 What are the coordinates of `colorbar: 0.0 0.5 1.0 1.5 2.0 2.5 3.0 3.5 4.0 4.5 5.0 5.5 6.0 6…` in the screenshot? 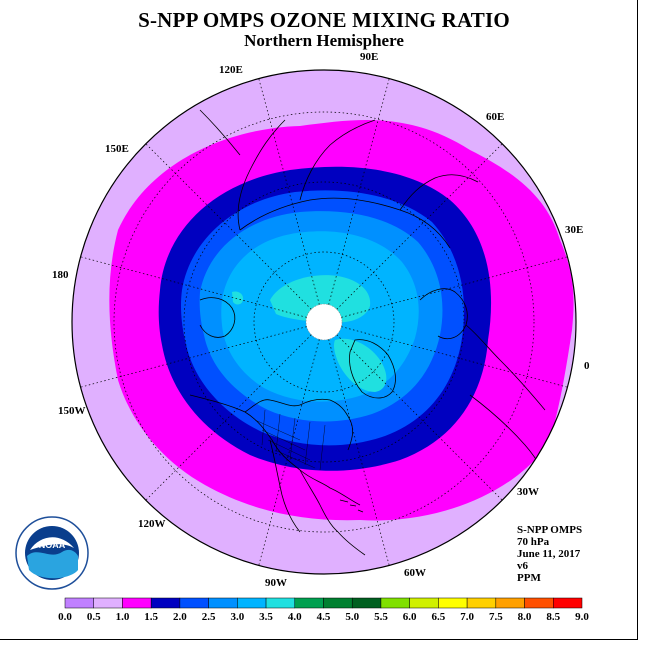 It's located at (323, 610).